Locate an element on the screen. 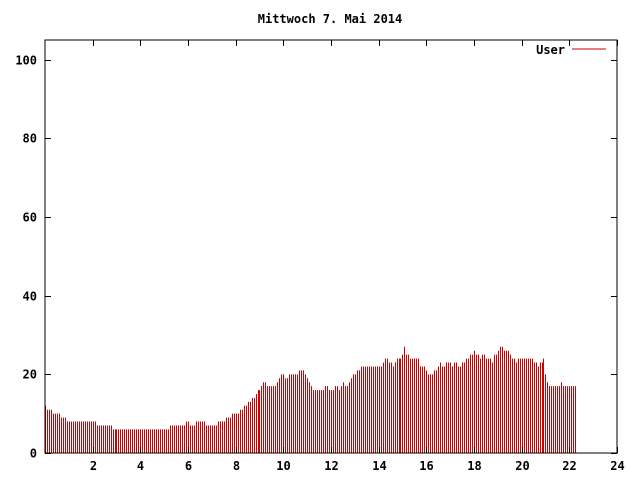  x-tick-label: 22 is located at coordinates (569, 466).